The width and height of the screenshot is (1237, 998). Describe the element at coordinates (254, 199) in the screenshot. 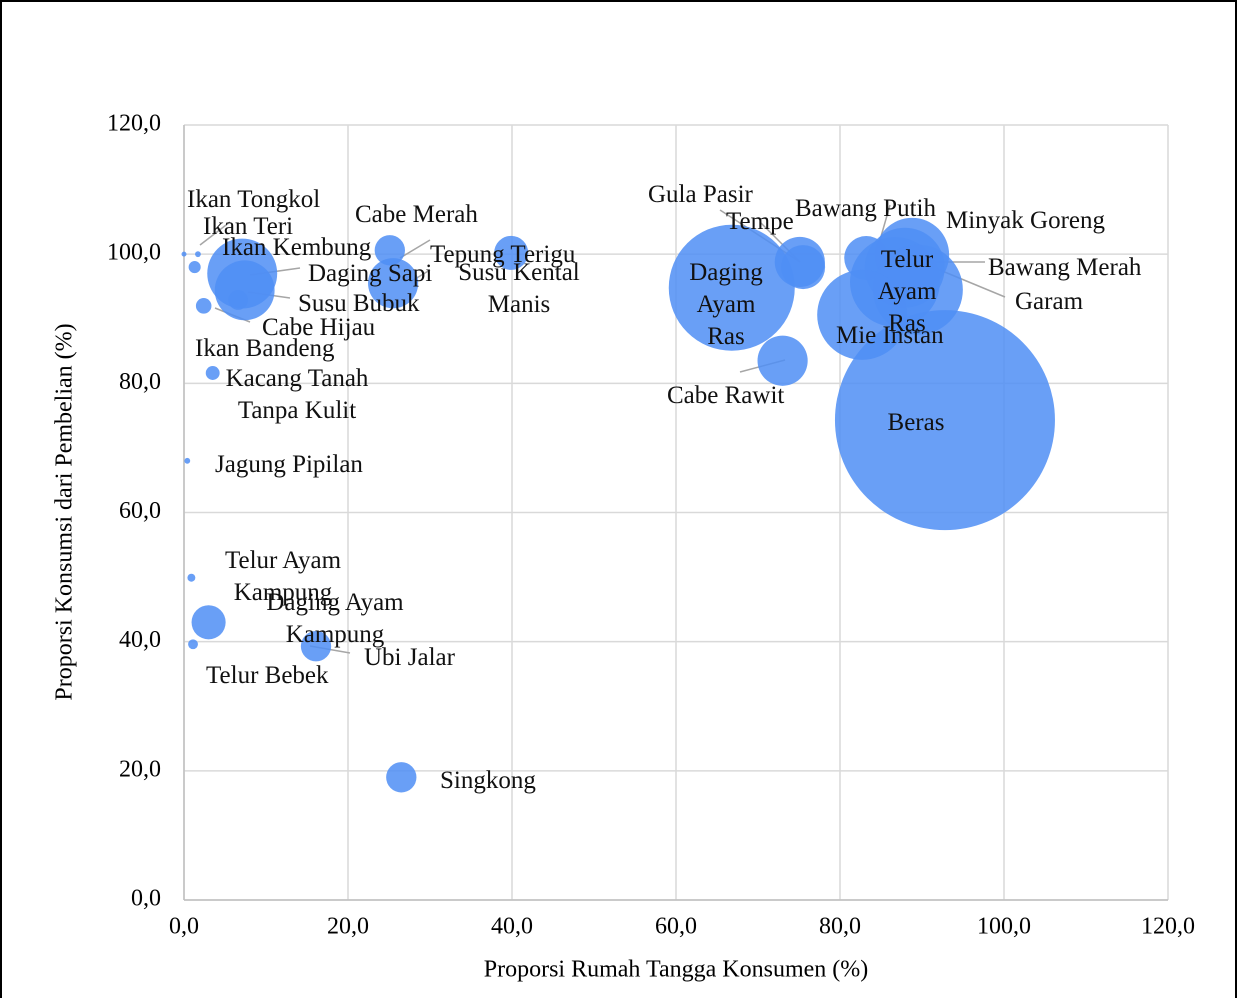

I see `data-label: Ikan Tongkol` at that location.